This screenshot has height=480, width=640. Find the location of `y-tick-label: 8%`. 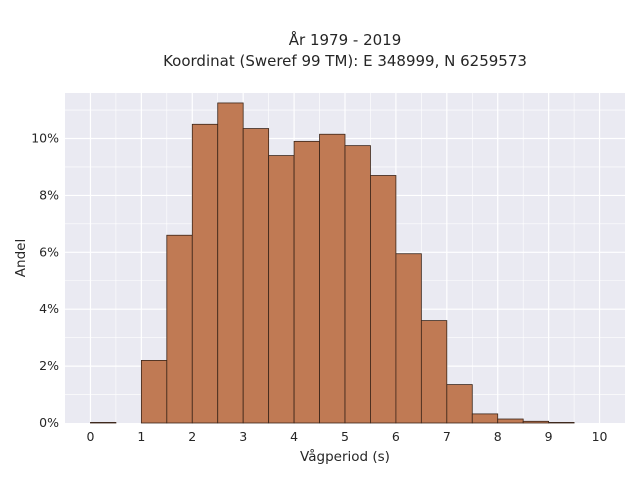

y-tick-label: 8% is located at coordinates (49, 194).